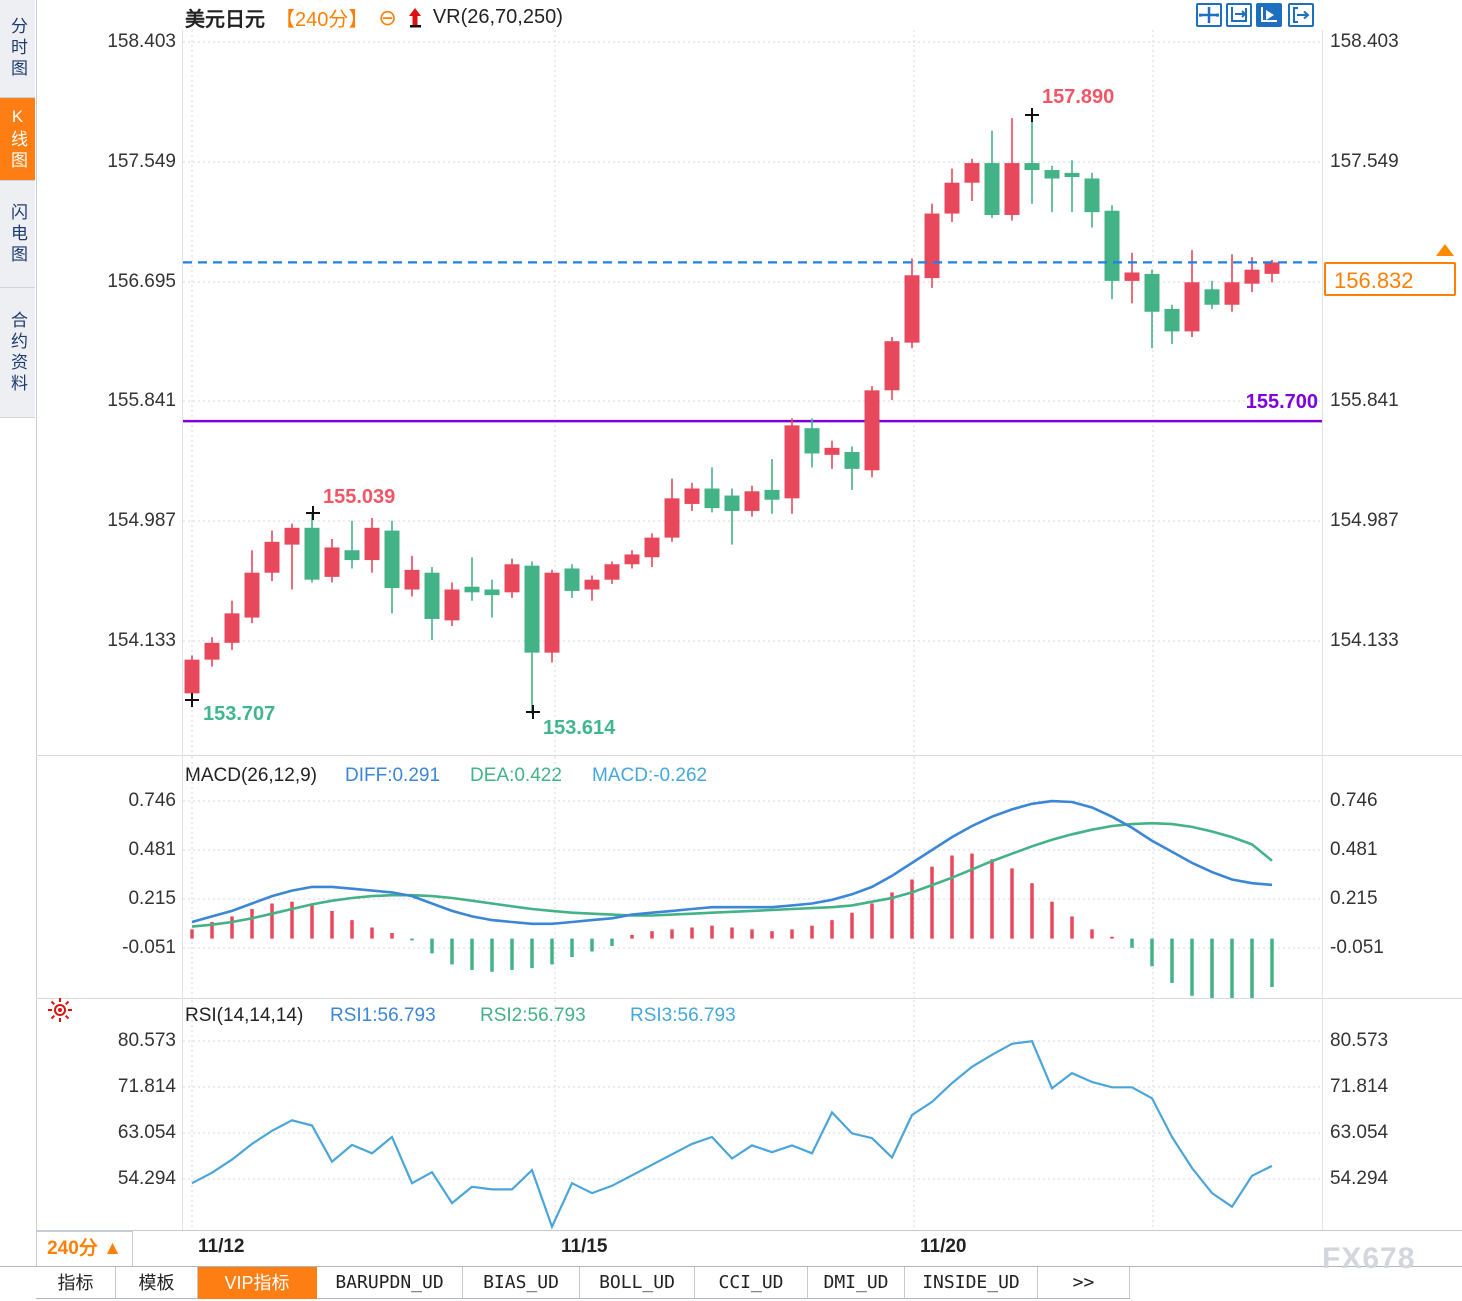 The height and width of the screenshot is (1301, 1462). What do you see at coordinates (650, 775) in the screenshot?
I see `macd-hist-value: MACD:-0.262` at bounding box center [650, 775].